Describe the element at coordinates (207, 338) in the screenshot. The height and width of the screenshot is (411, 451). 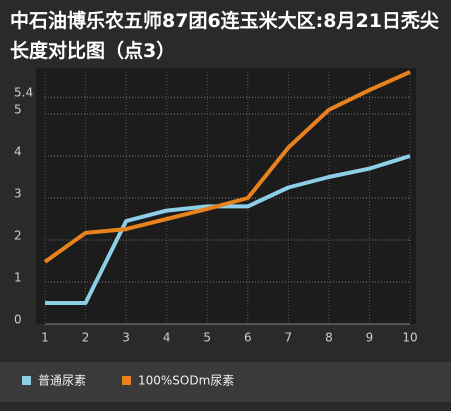
I see `x-tick-label: 5` at that location.